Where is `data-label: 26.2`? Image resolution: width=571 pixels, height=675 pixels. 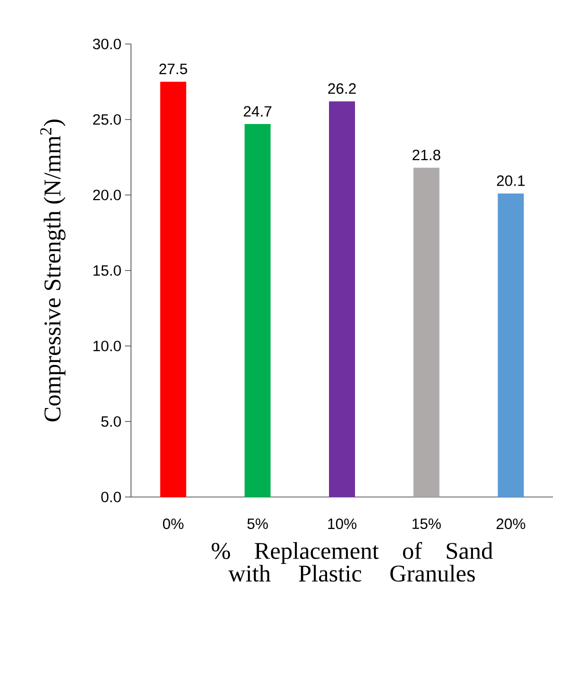 data-label: 26.2 is located at coordinates (342, 88).